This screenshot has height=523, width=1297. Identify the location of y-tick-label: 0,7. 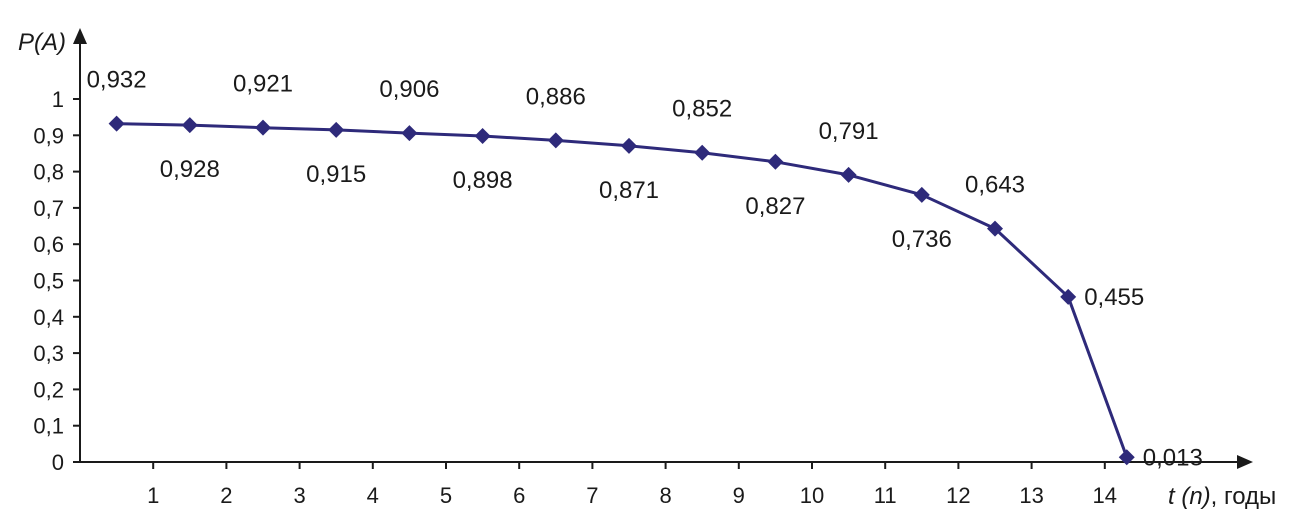
(48, 208).